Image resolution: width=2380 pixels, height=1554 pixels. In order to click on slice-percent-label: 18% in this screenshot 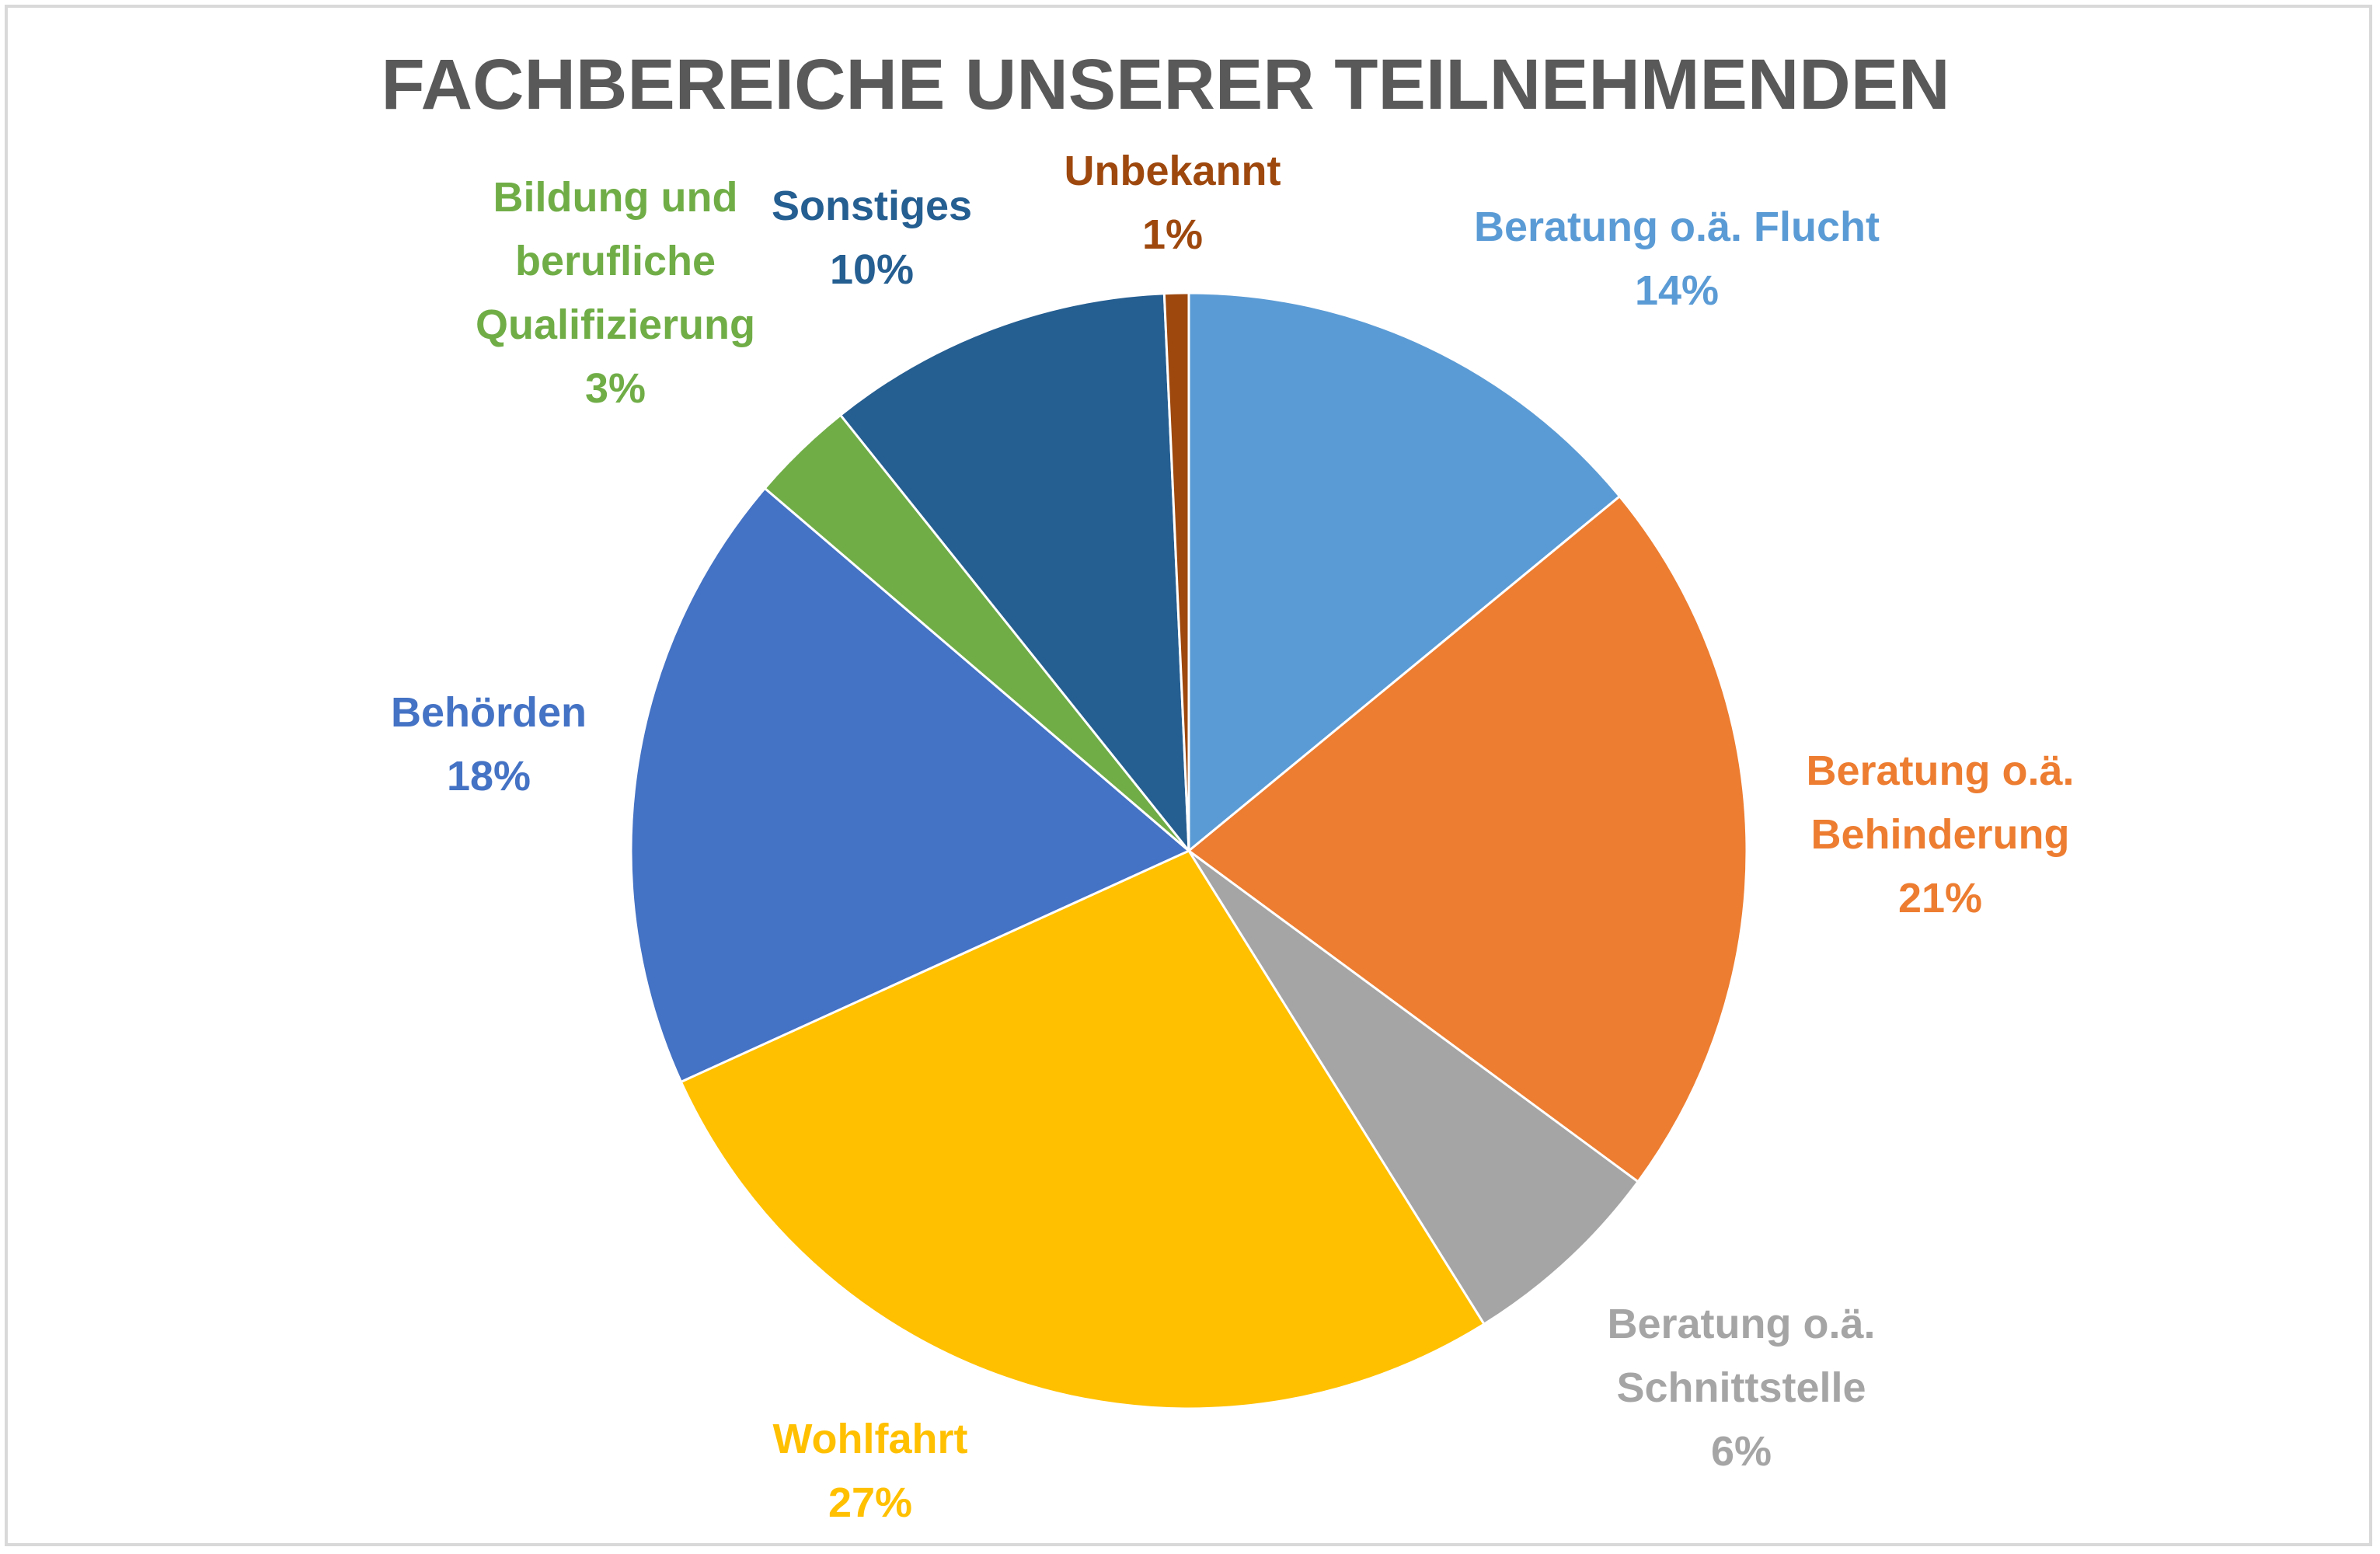, I will do `click(489, 776)`.